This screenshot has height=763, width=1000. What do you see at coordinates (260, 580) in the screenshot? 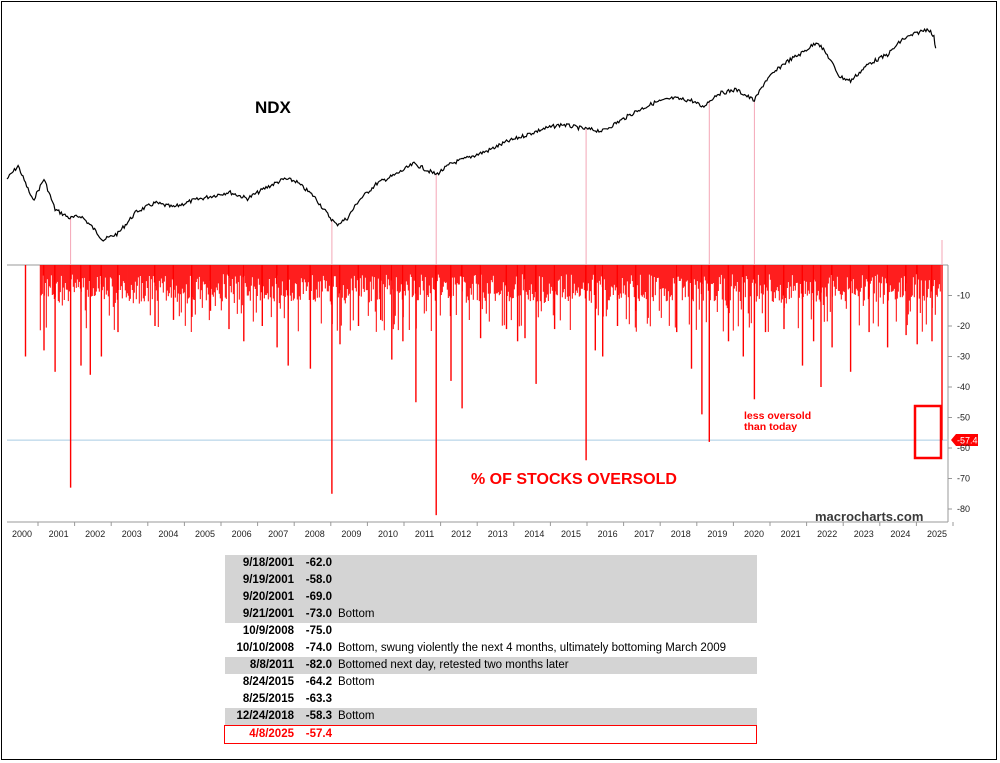
I see `date-cell: 9/19/2001` at bounding box center [260, 580].